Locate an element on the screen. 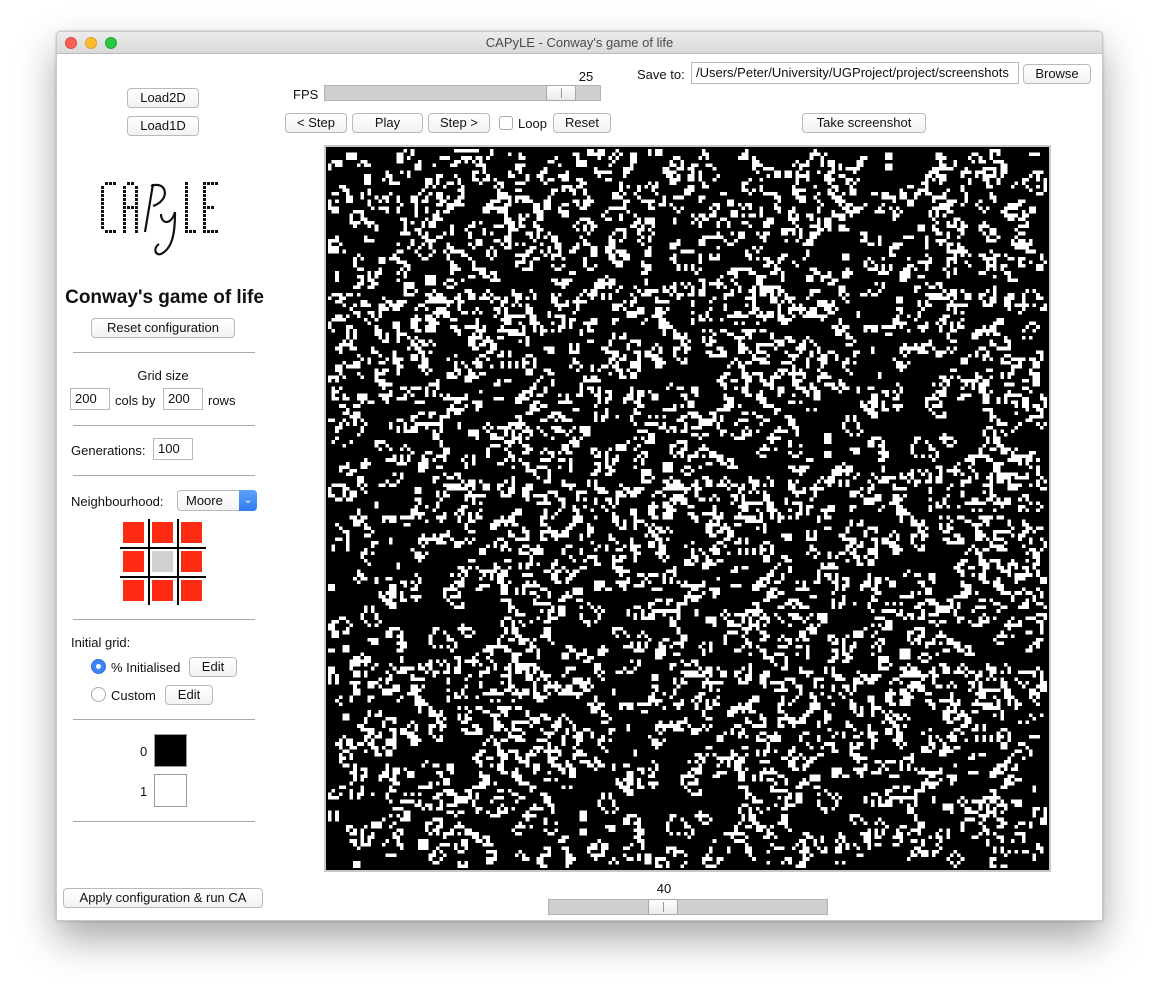 This screenshot has width=1159, height=1001. percent-initialised-label: % Initialised is located at coordinates (146, 667).